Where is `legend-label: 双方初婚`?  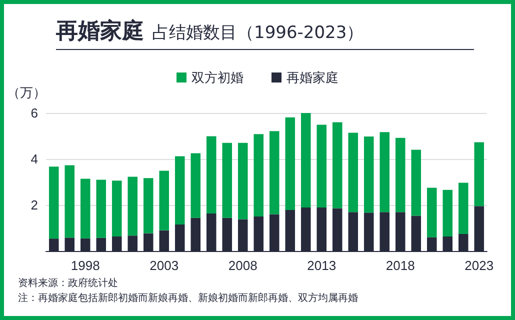 legend-label: 双方初婚 is located at coordinates (218, 77).